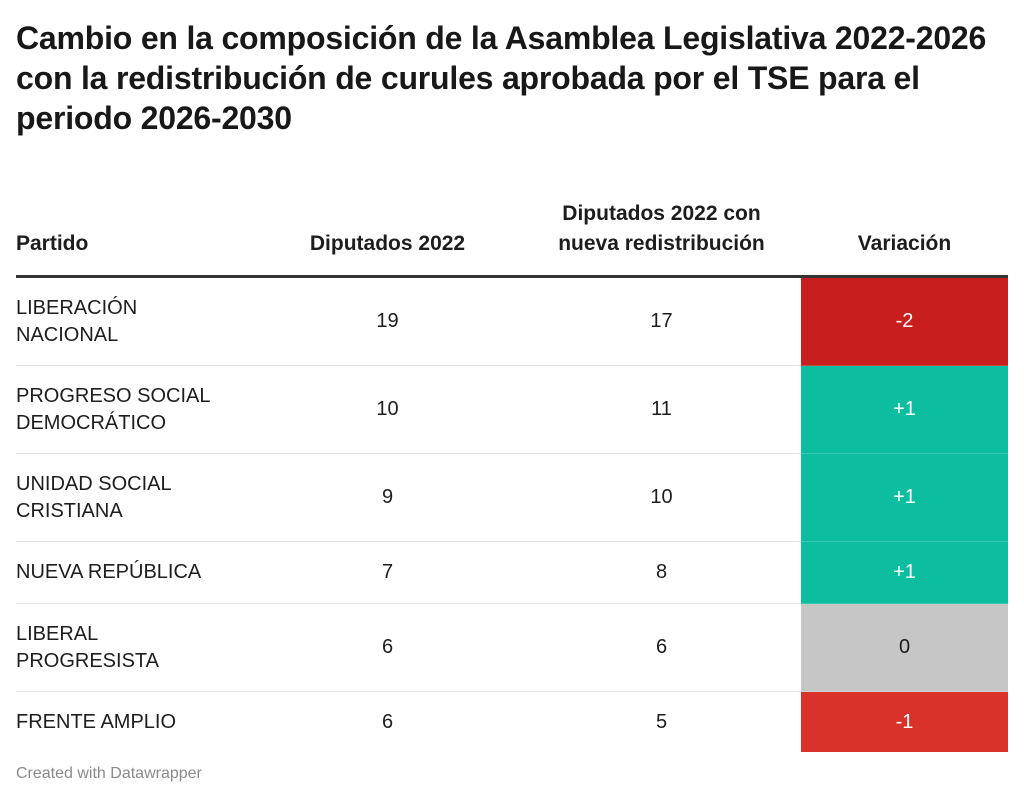  What do you see at coordinates (387, 572) in the screenshot?
I see `cell-diputados-2022: 7` at bounding box center [387, 572].